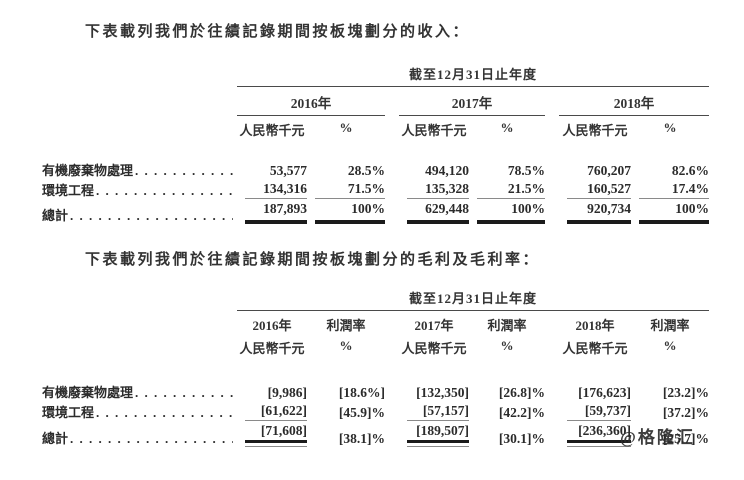 This screenshot has width=744, height=480. I want to click on table-cell: [25.7]%, so click(685, 438).